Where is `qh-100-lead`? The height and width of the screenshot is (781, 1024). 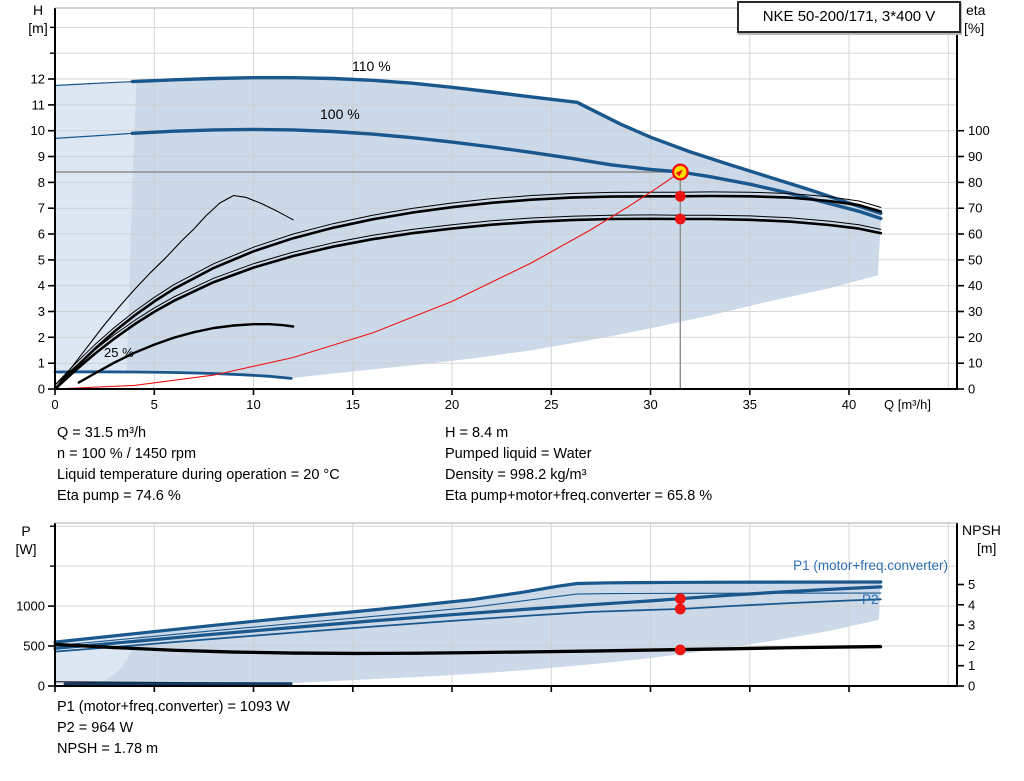
qh-100-lead is located at coordinates (93, 135).